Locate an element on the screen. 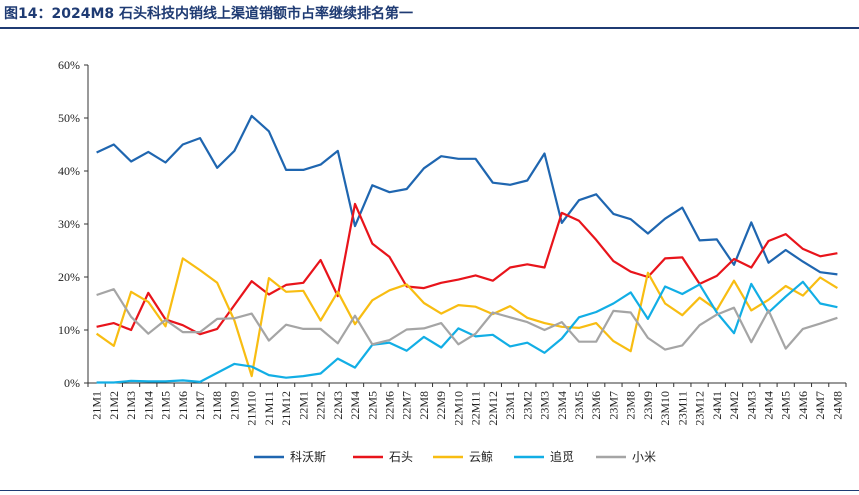 This screenshot has width=859, height=495. x-tick-label: 22M6 is located at coordinates (389, 405).